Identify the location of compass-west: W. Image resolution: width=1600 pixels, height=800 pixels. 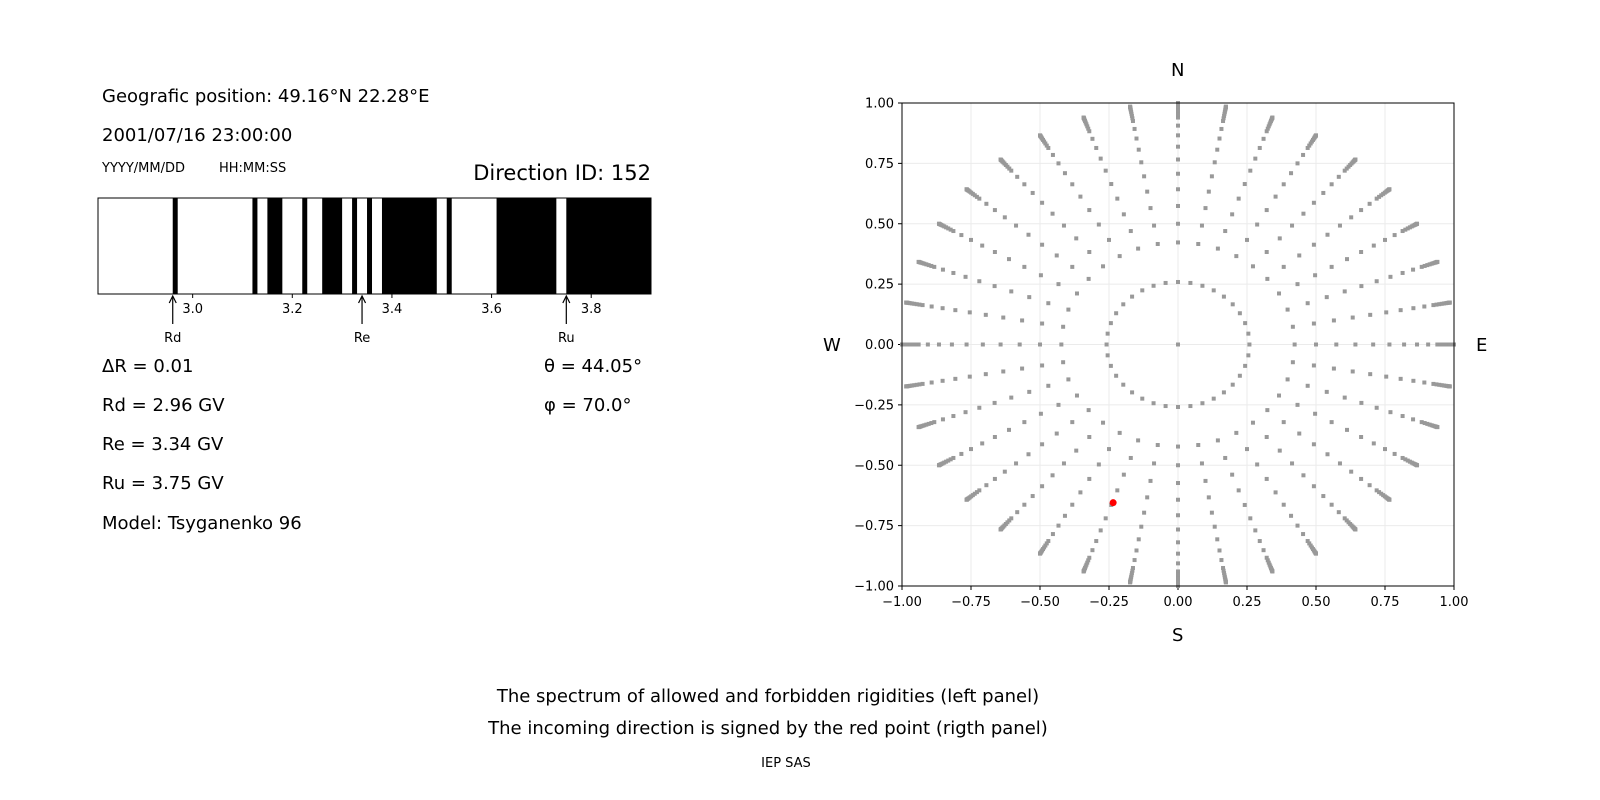
(832, 345).